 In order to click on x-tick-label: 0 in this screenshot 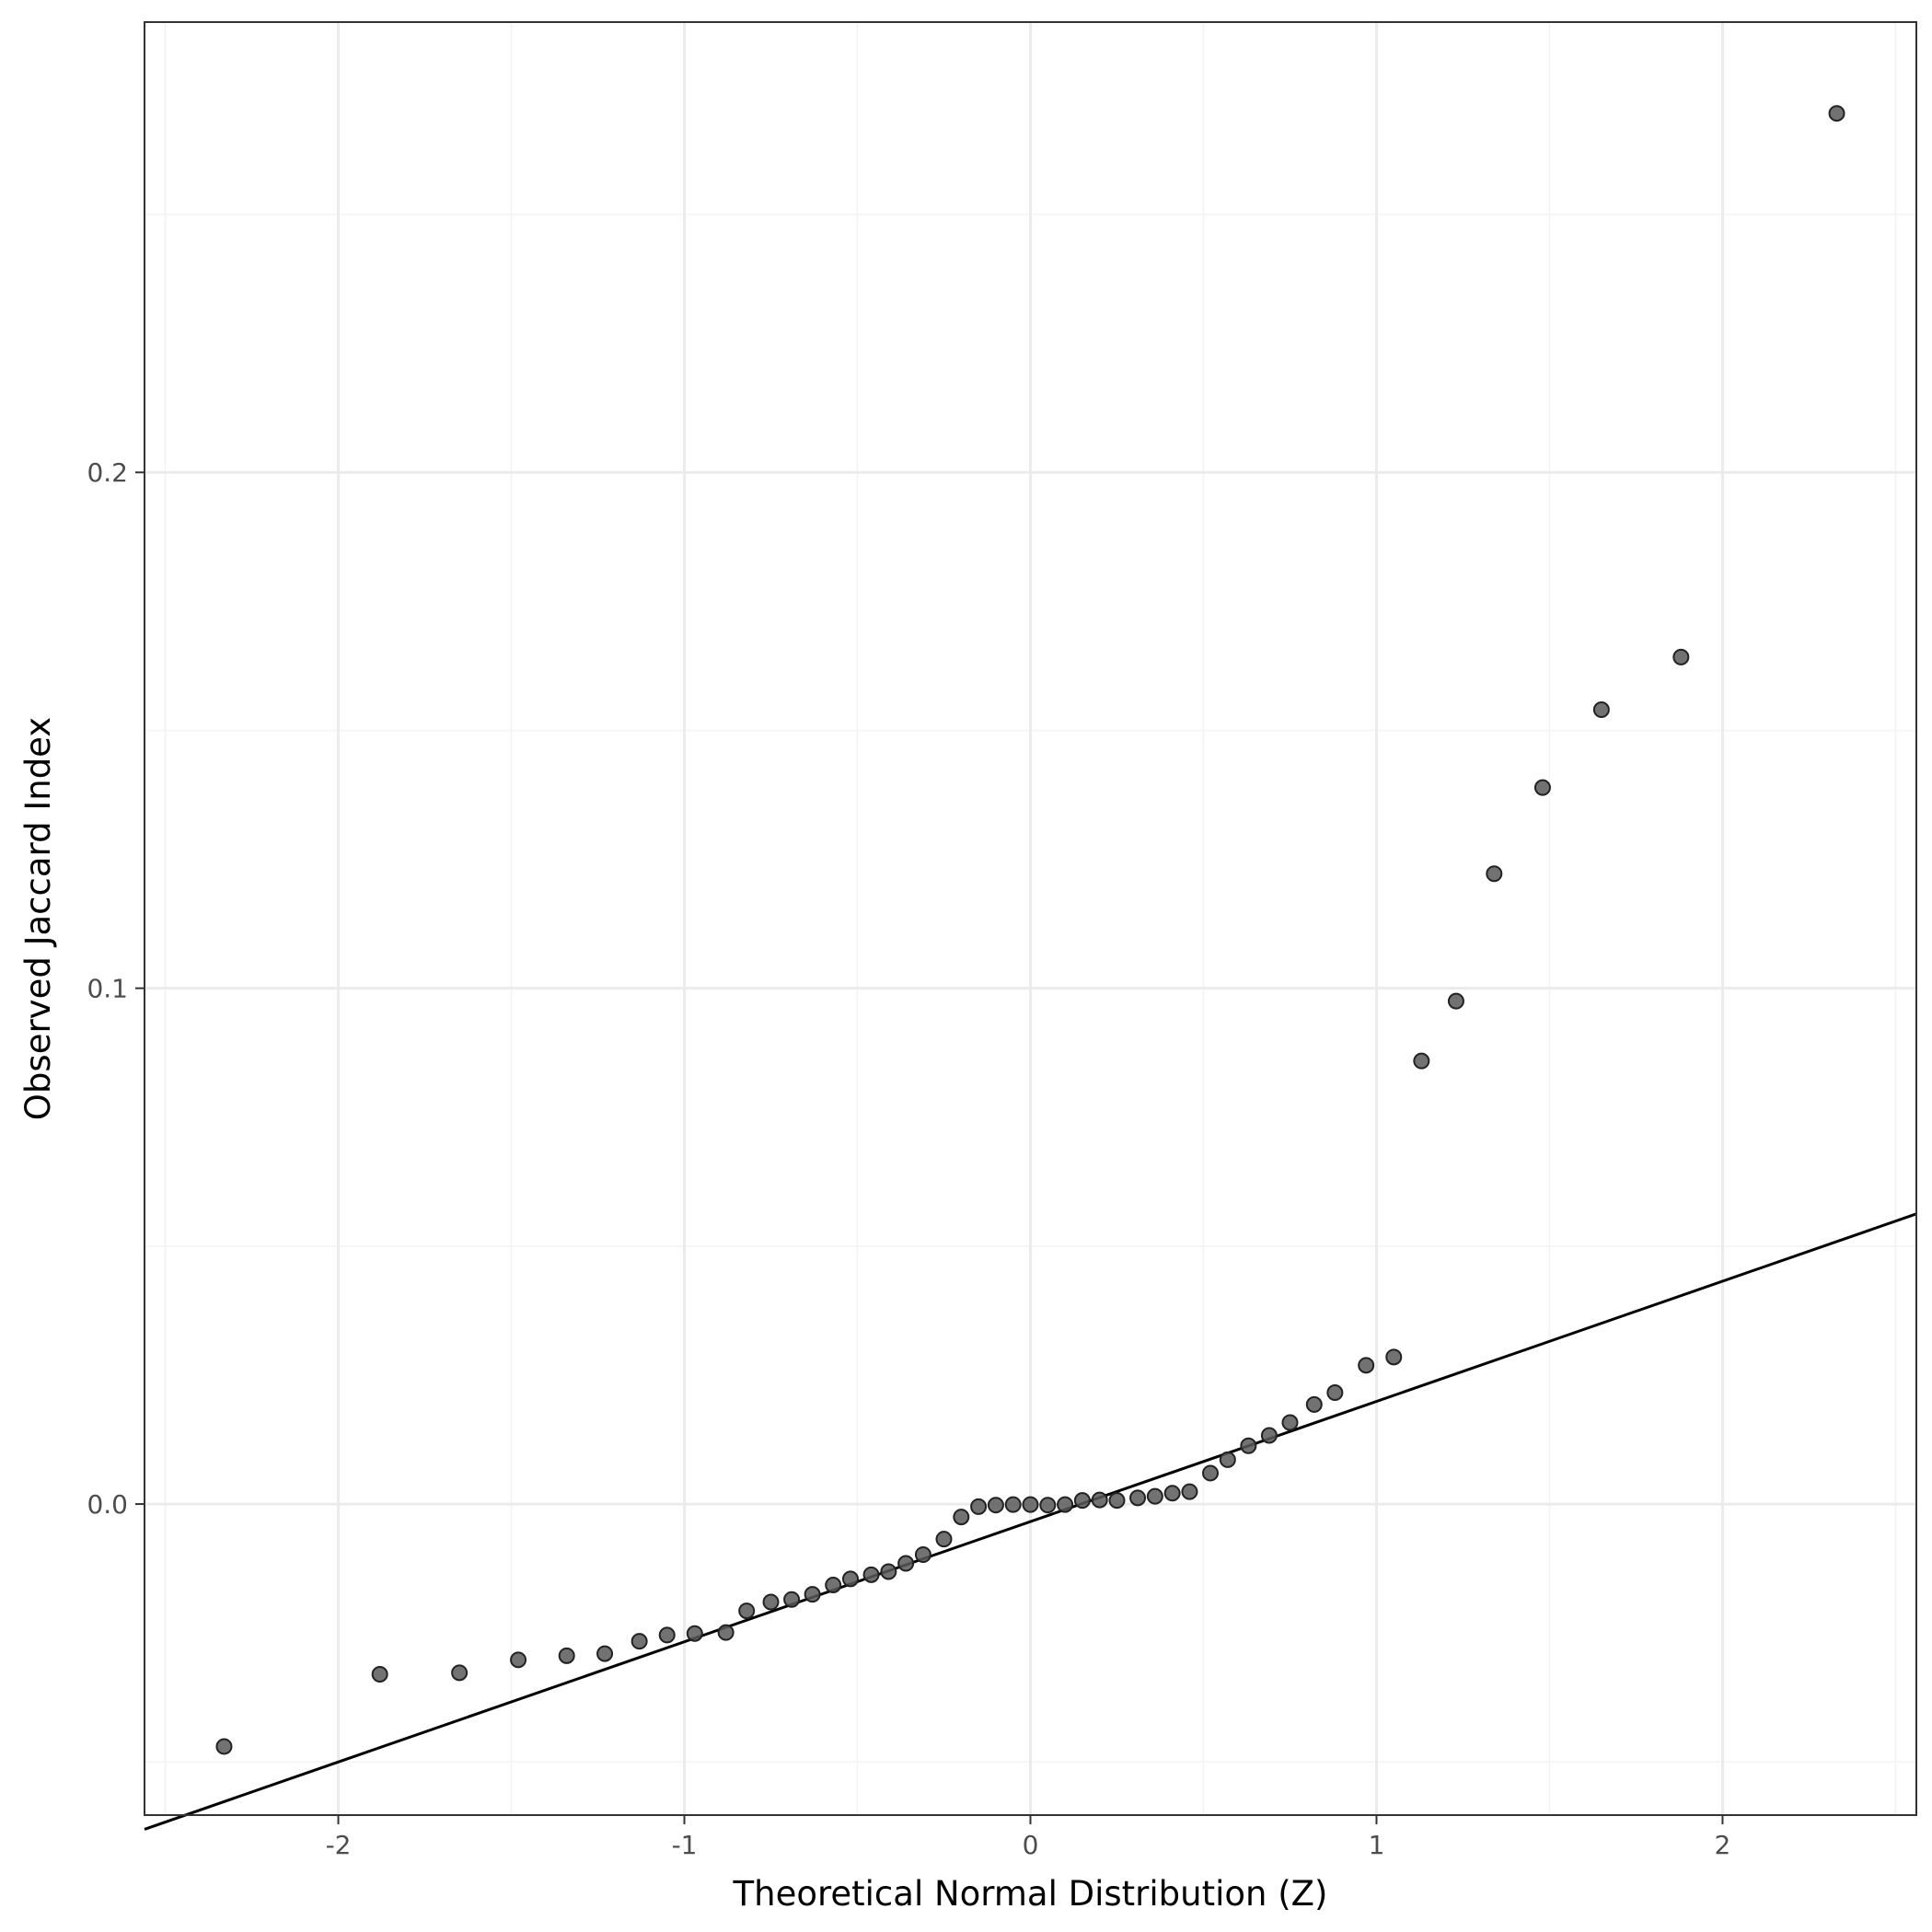, I will do `click(1031, 1845)`.